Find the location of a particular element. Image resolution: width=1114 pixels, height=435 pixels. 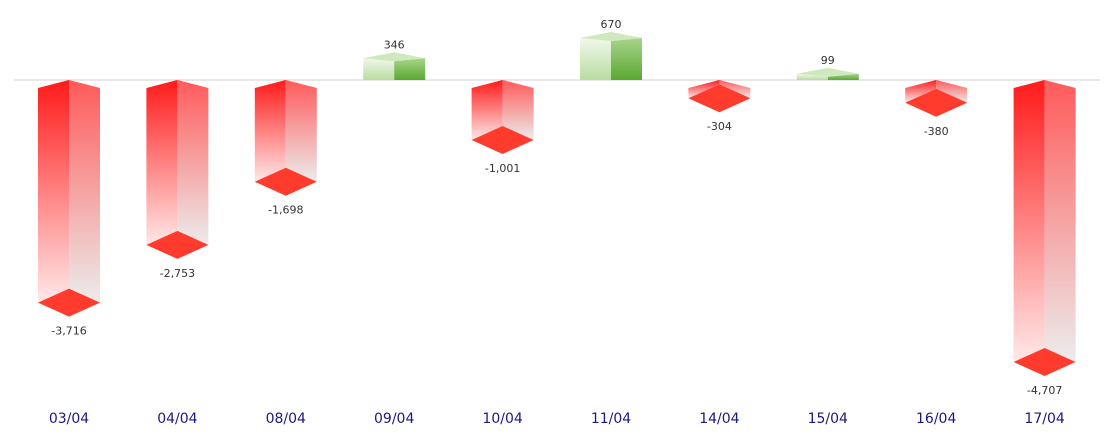

category-label: 17/04 is located at coordinates (1044, 419).